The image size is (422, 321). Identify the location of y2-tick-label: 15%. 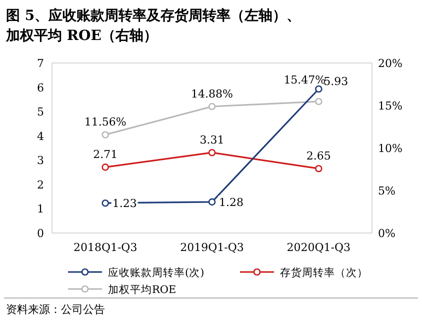
(390, 106).